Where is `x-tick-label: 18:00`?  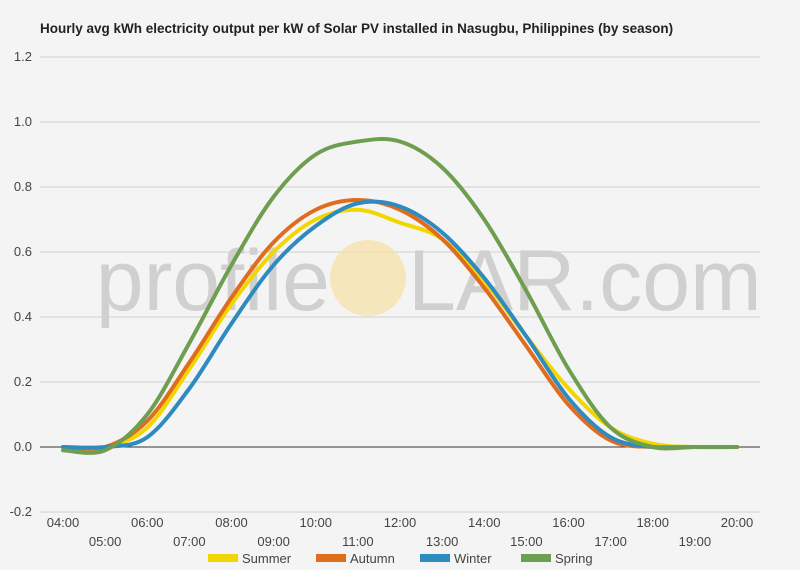 x-tick-label: 18:00 is located at coordinates (652, 522).